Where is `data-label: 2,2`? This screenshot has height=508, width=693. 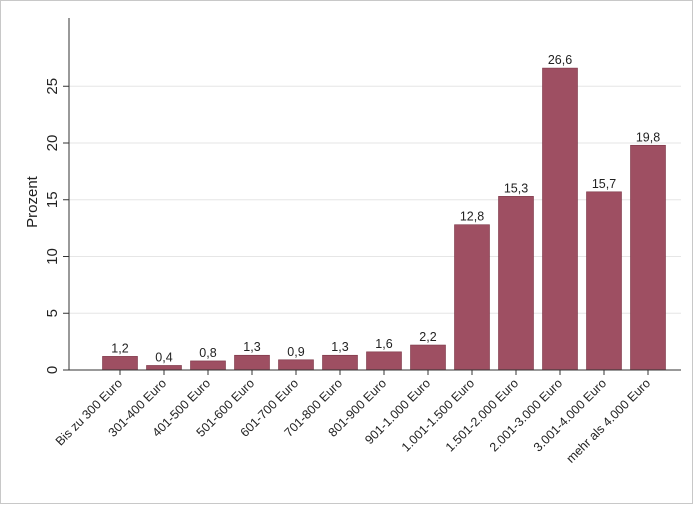
data-label: 2,2 is located at coordinates (427, 337).